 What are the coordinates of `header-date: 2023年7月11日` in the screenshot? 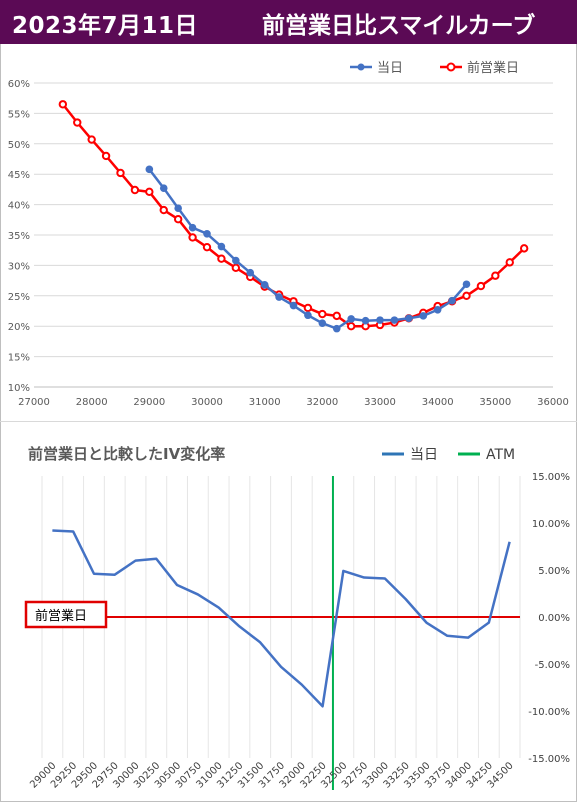 It's located at (105, 26).